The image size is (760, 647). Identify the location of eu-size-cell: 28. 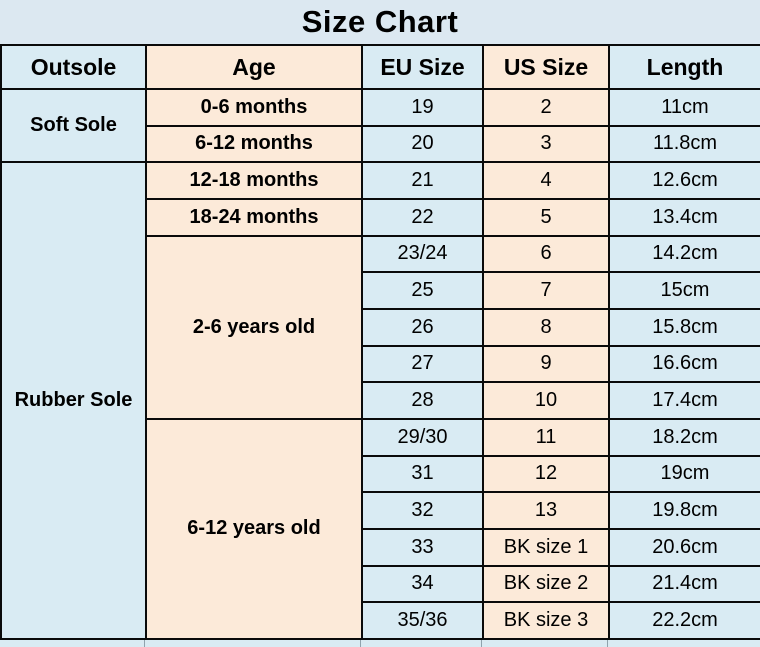
(422, 400).